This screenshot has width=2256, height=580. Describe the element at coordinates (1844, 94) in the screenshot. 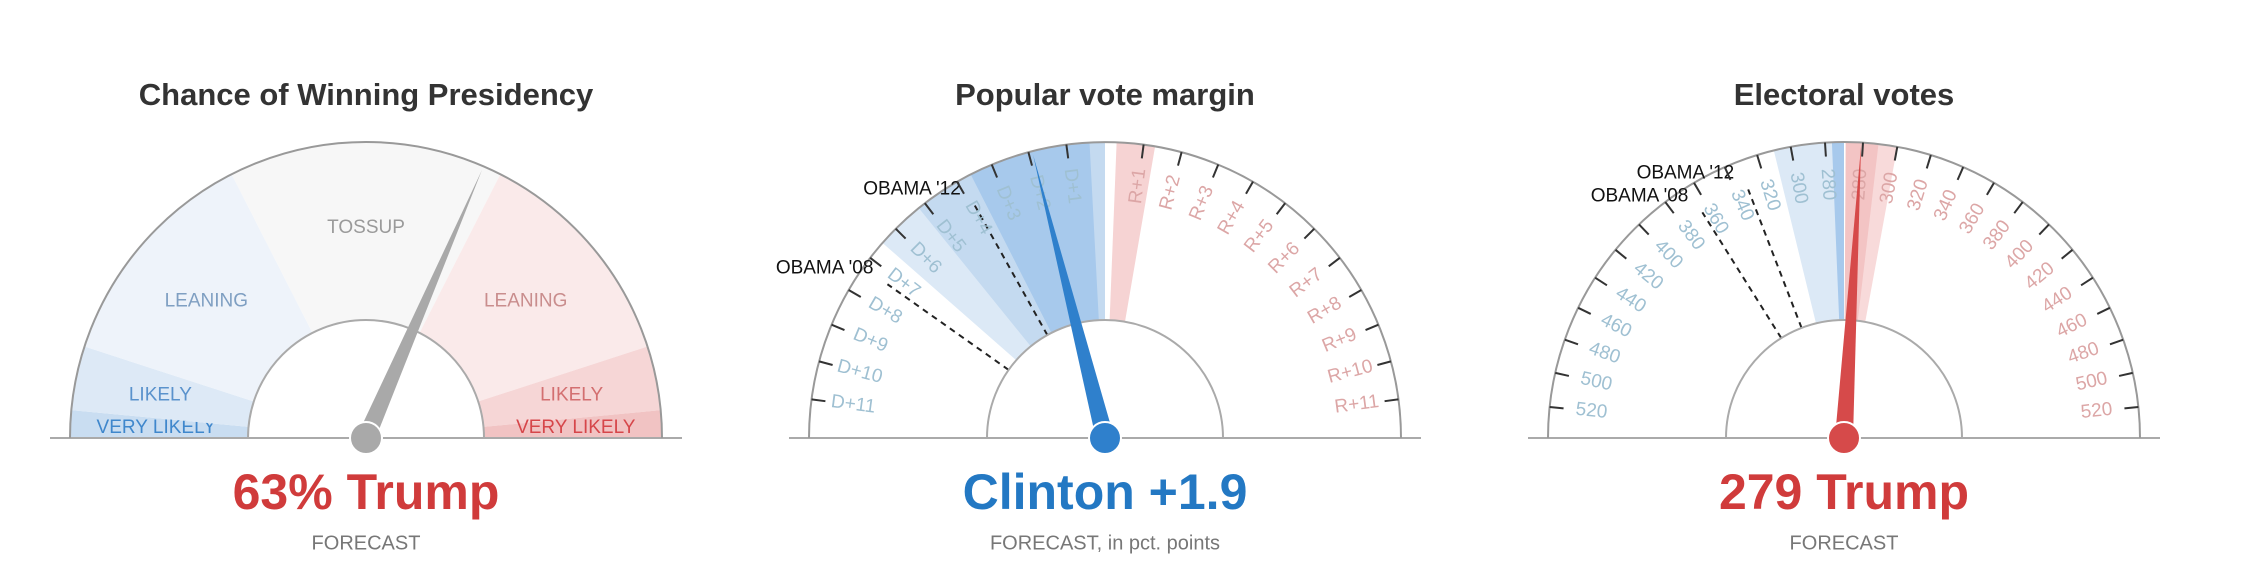

I see `gauge-title: Electoral votes` at that location.